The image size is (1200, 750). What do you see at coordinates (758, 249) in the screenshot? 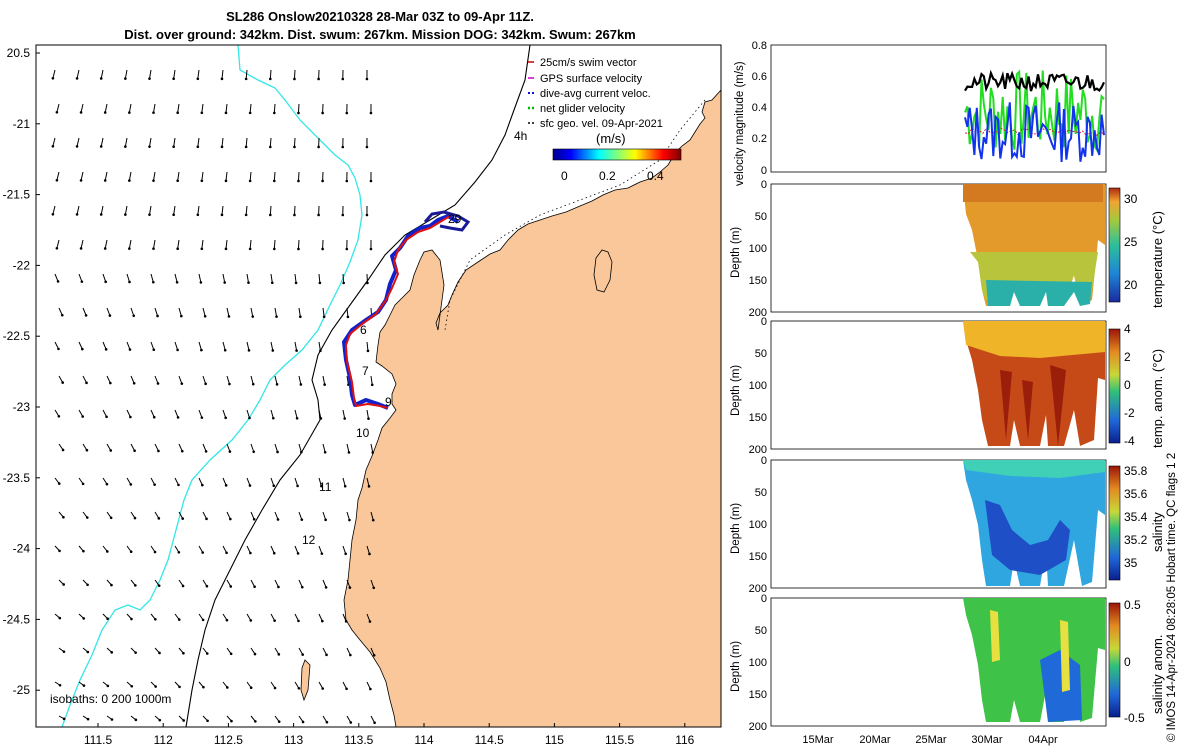
I see `depth-tick: 100` at bounding box center [758, 249].